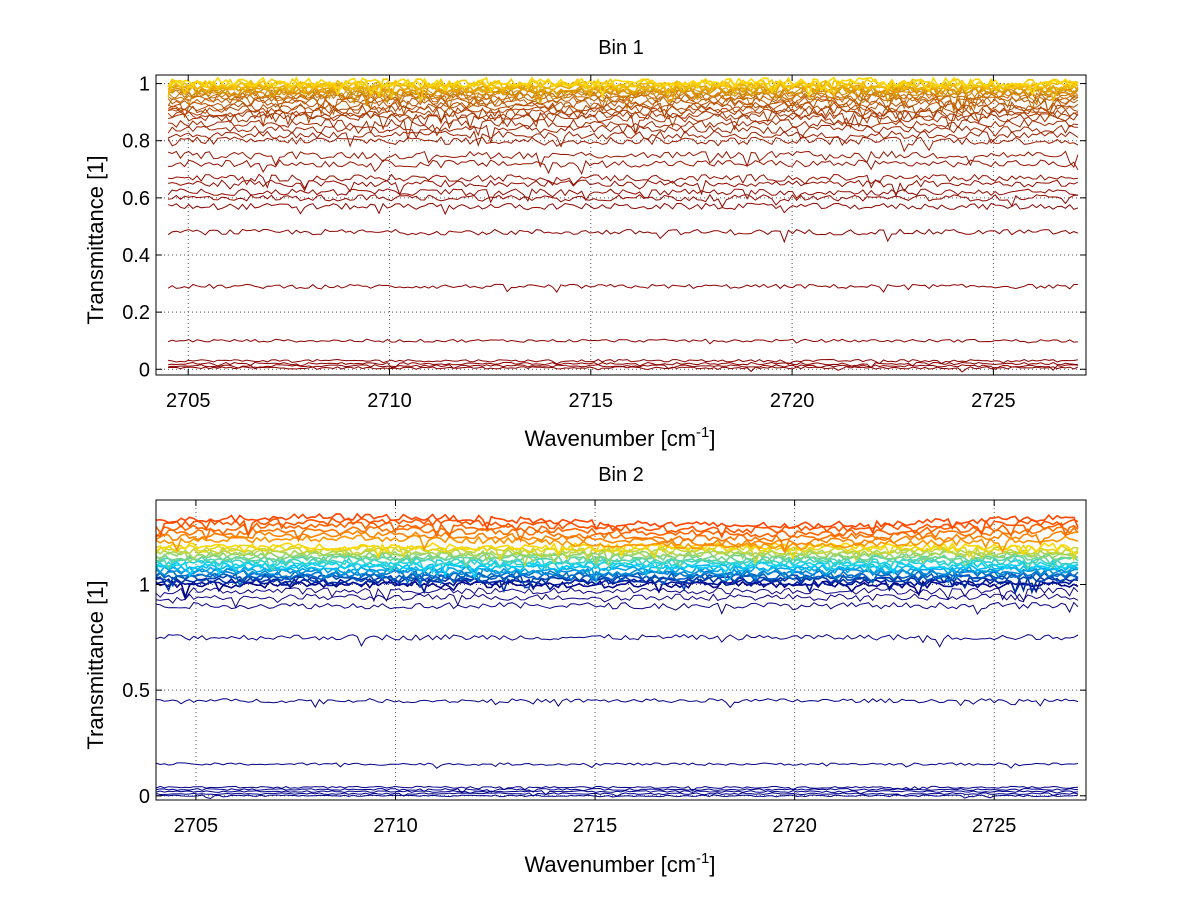 This screenshot has width=1200, height=901. I want to click on bin-2-x-axis-label: Wavenumber [cm-1], so click(619, 863).